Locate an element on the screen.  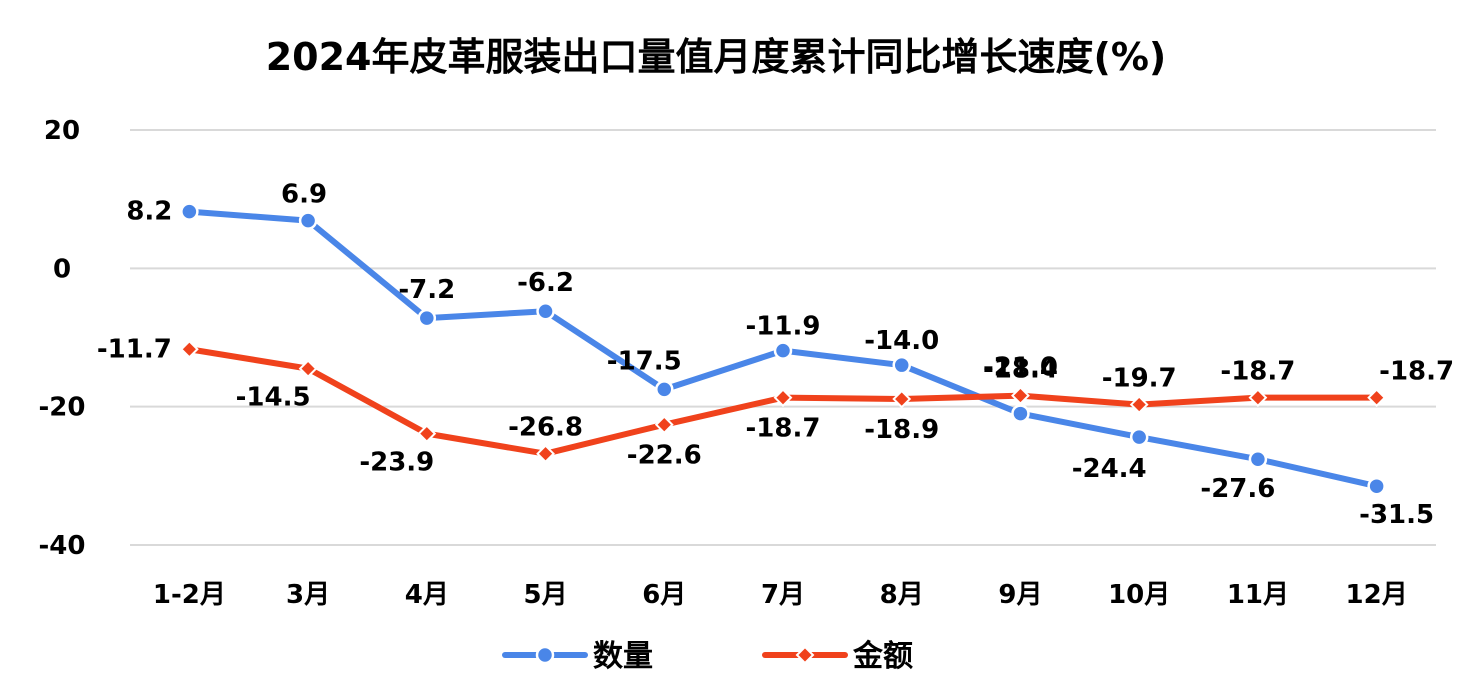
data-label: -14.0 is located at coordinates (901, 341).